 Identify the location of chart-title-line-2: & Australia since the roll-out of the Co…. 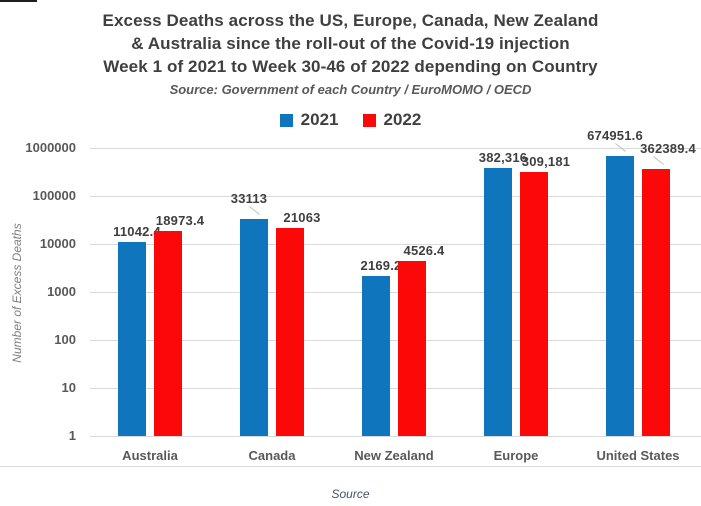
(350, 43).